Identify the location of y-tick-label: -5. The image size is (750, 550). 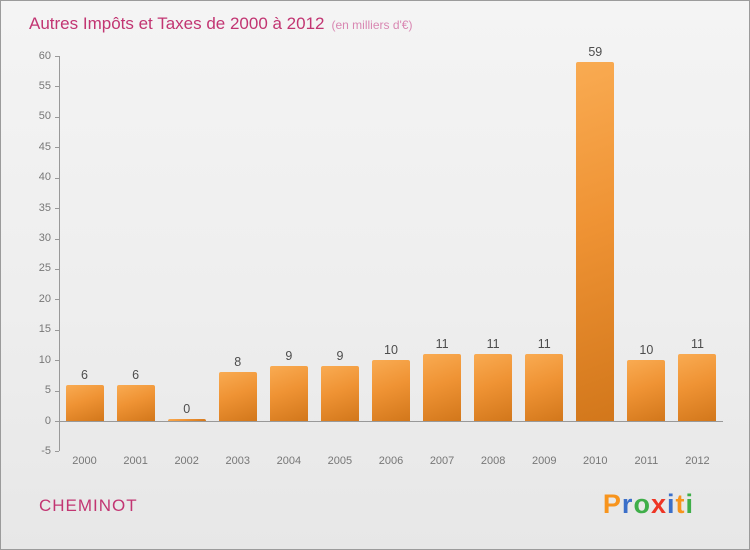
(46, 450).